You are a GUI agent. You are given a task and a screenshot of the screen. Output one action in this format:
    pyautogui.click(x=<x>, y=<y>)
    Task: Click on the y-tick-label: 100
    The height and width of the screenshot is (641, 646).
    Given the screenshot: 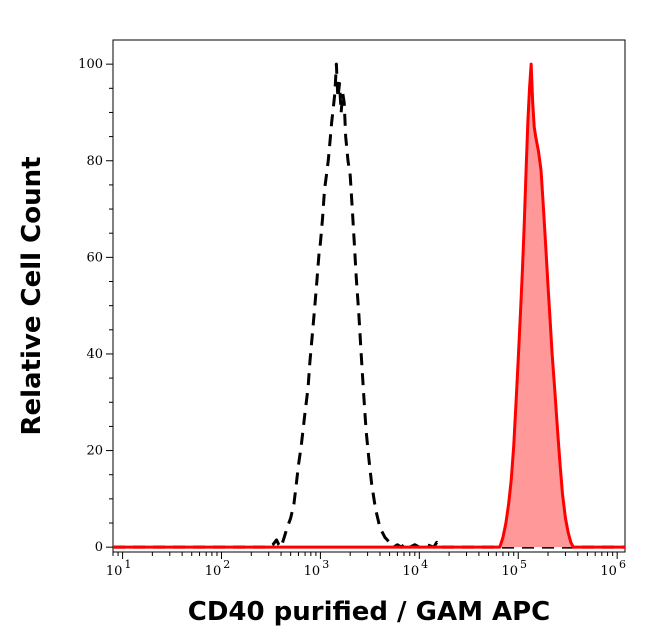 What is the action you would take?
    pyautogui.click(x=90, y=64)
    